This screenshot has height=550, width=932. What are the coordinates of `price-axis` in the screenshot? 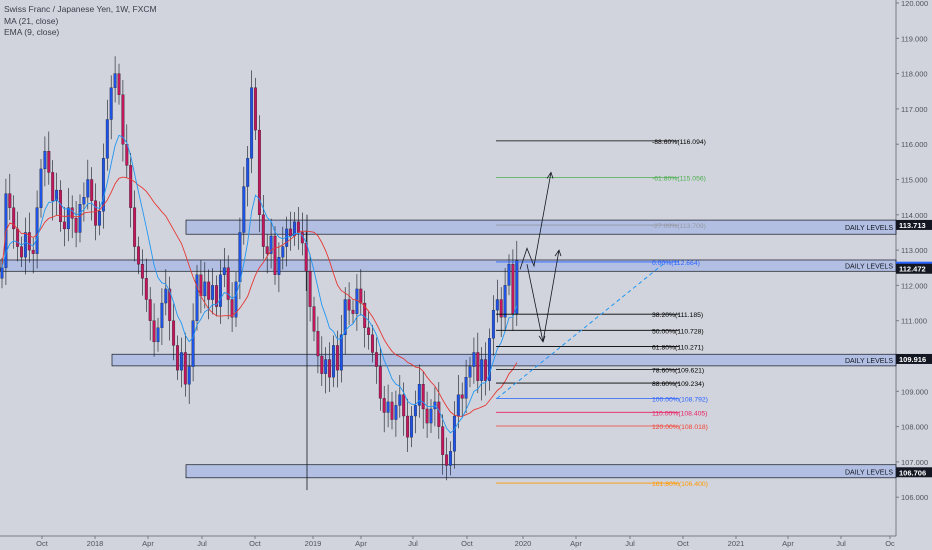 It's located at (914, 275).